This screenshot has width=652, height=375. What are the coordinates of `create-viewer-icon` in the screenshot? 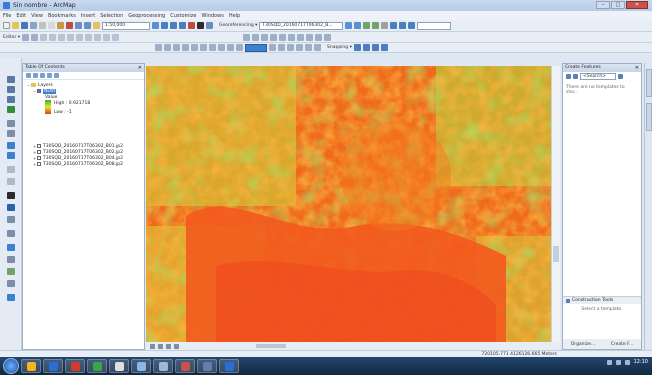 It's located at (328, 37).